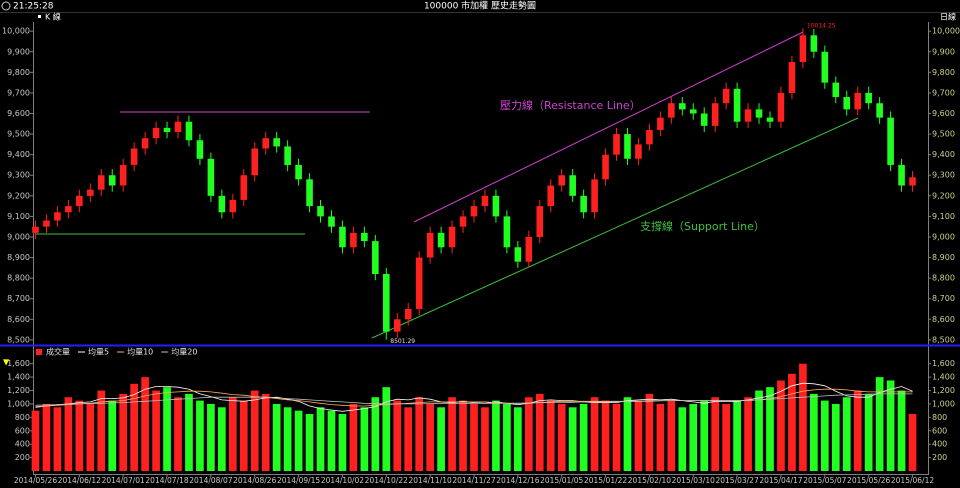 Image resolution: width=960 pixels, height=488 pixels. Describe the element at coordinates (943, 377) in the screenshot. I see `y-tick-label-right: 1,400` at that location.